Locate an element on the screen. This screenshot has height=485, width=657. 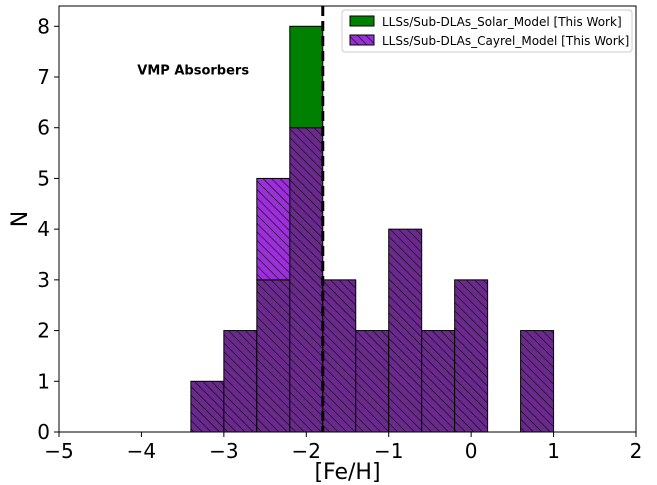
legend-swatch-cayrel-hatch is located at coordinates (362, 40).